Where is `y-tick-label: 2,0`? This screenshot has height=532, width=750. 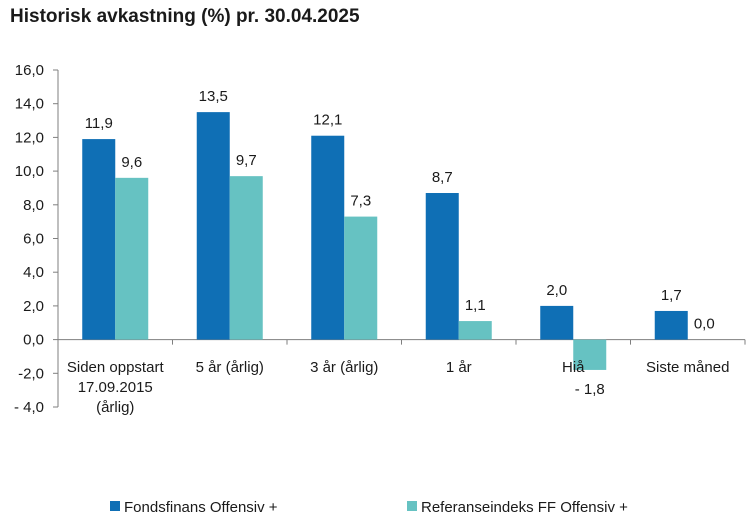
y-tick-label: 2,0 is located at coordinates (33, 306).